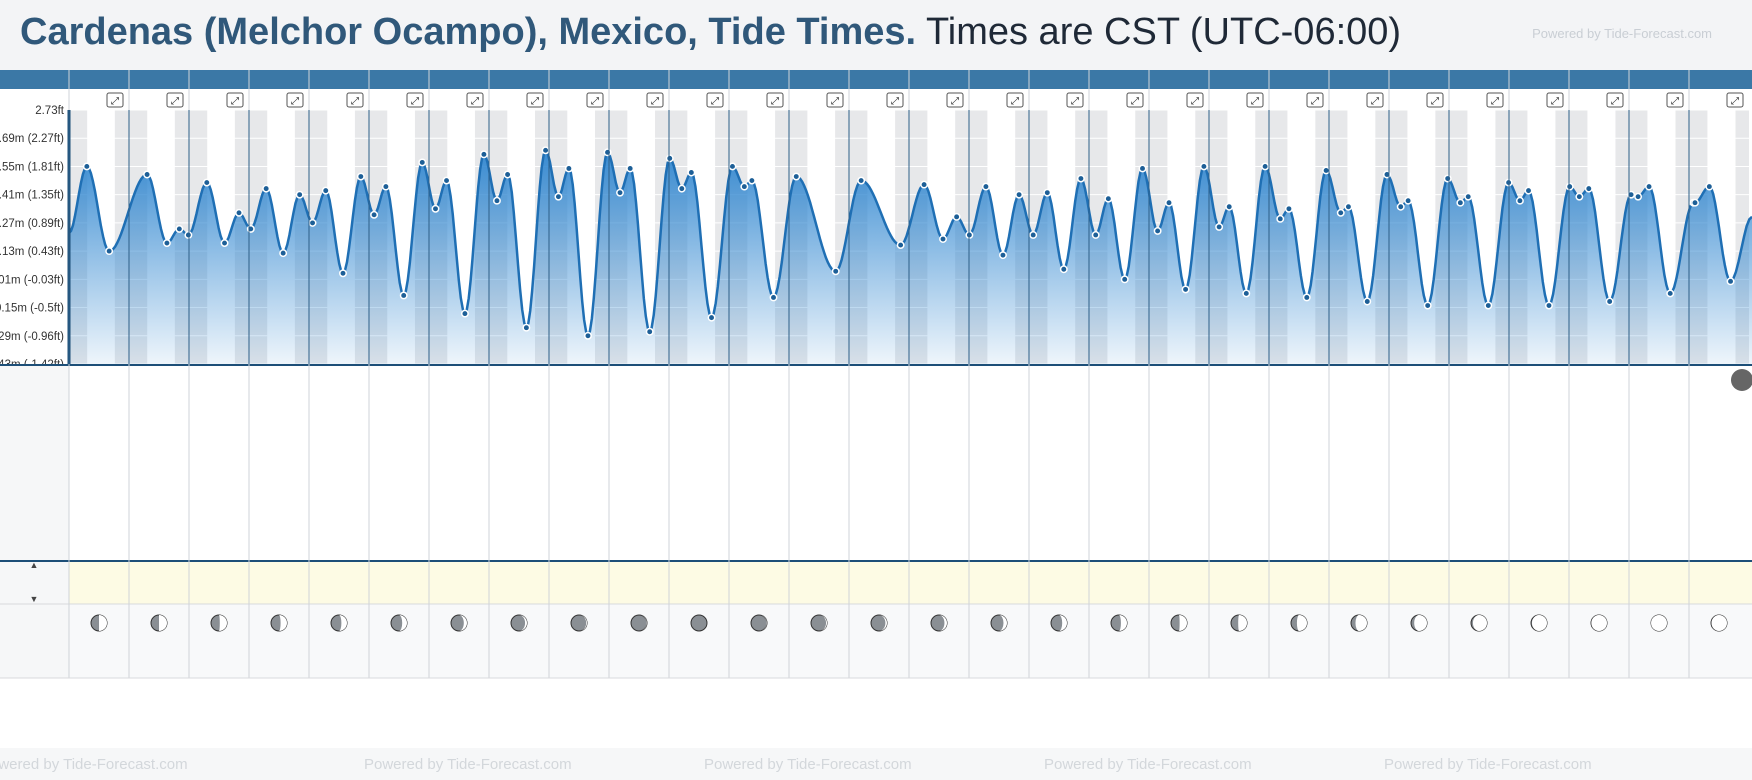  I want to click on y-tick-label: 0.41m (1.35ft), so click(32, 196).